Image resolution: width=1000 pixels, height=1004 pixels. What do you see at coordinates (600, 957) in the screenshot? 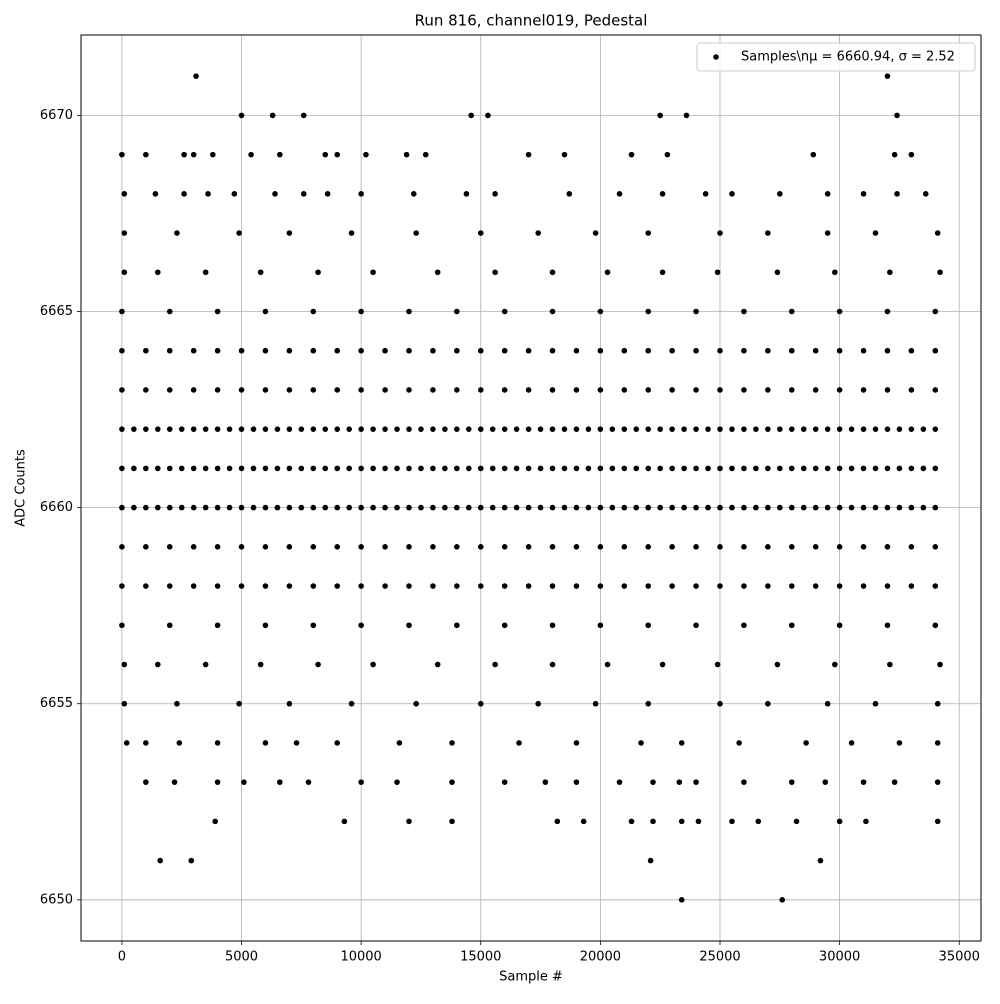
I see `x-tick-label: 20000` at bounding box center [600, 957].